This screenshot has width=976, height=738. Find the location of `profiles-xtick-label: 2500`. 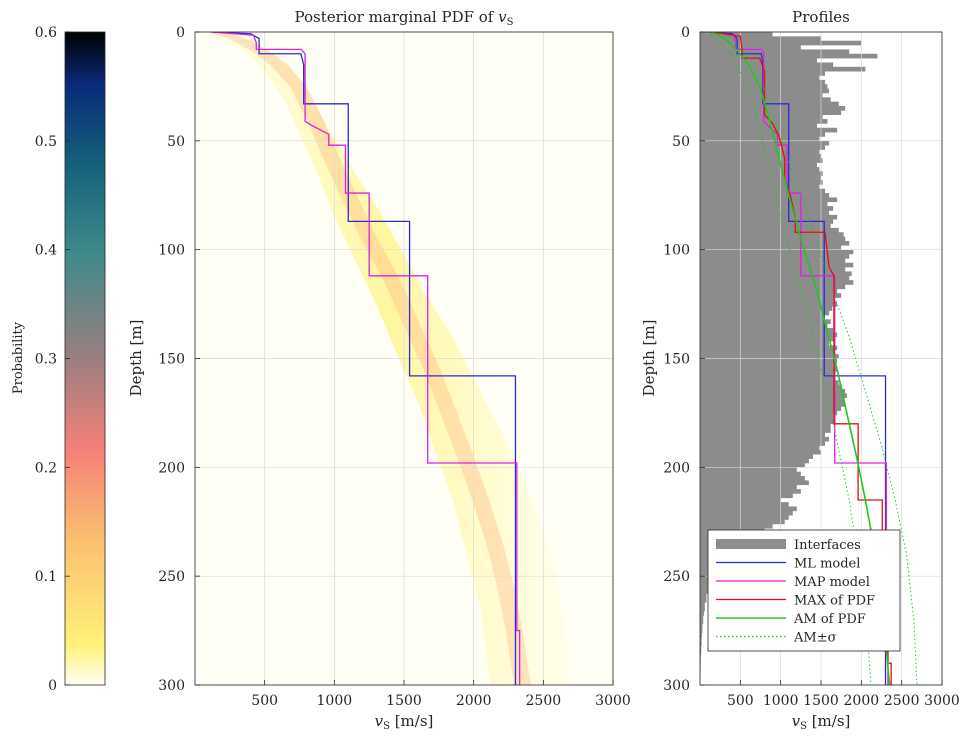

profiles-xtick-label: 2500 is located at coordinates (902, 701).